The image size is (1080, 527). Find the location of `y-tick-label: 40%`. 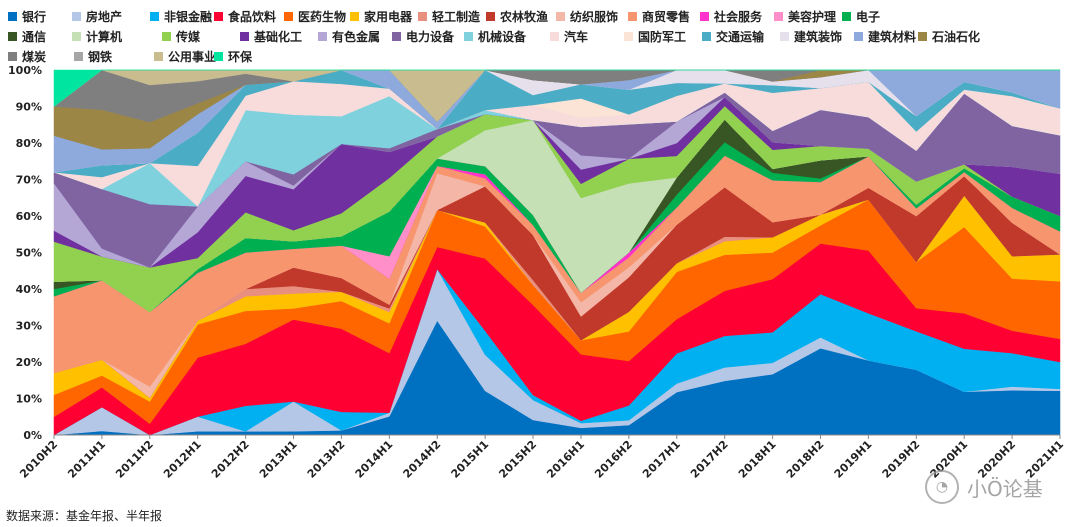

y-tick-label: 40% is located at coordinates (29, 289).